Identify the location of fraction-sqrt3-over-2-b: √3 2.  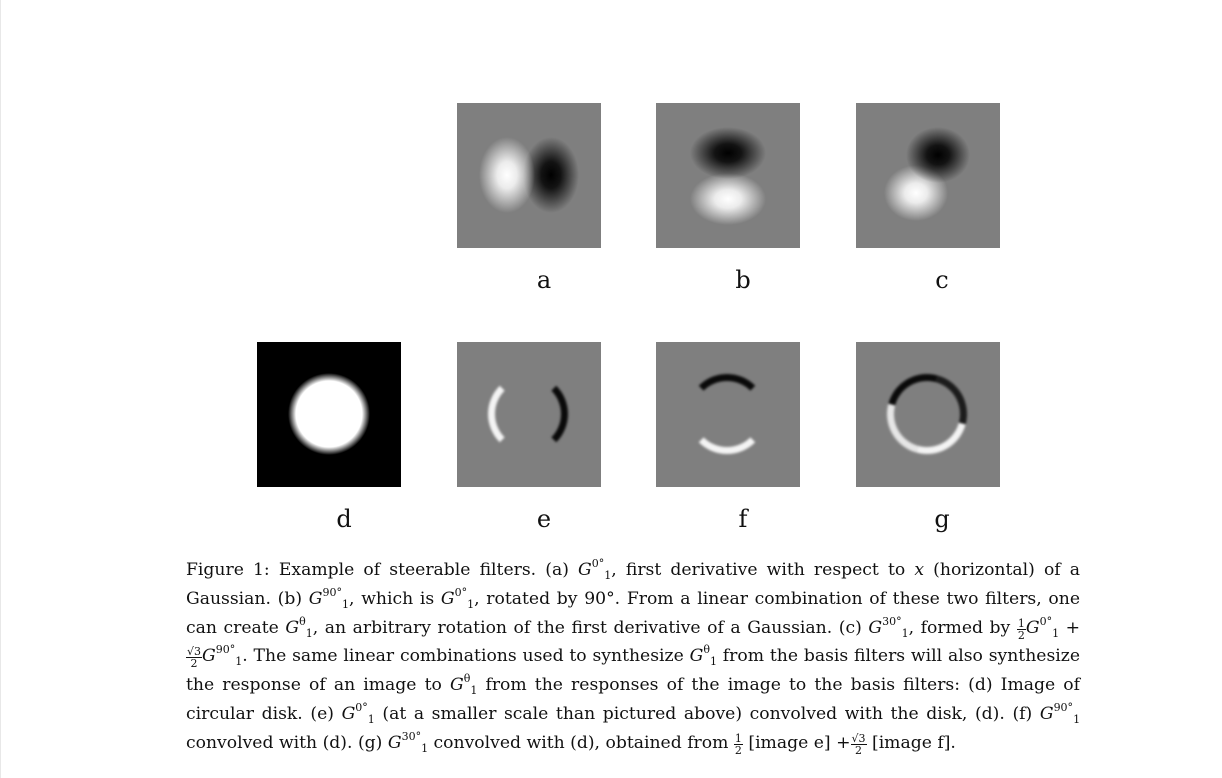
(858, 744).